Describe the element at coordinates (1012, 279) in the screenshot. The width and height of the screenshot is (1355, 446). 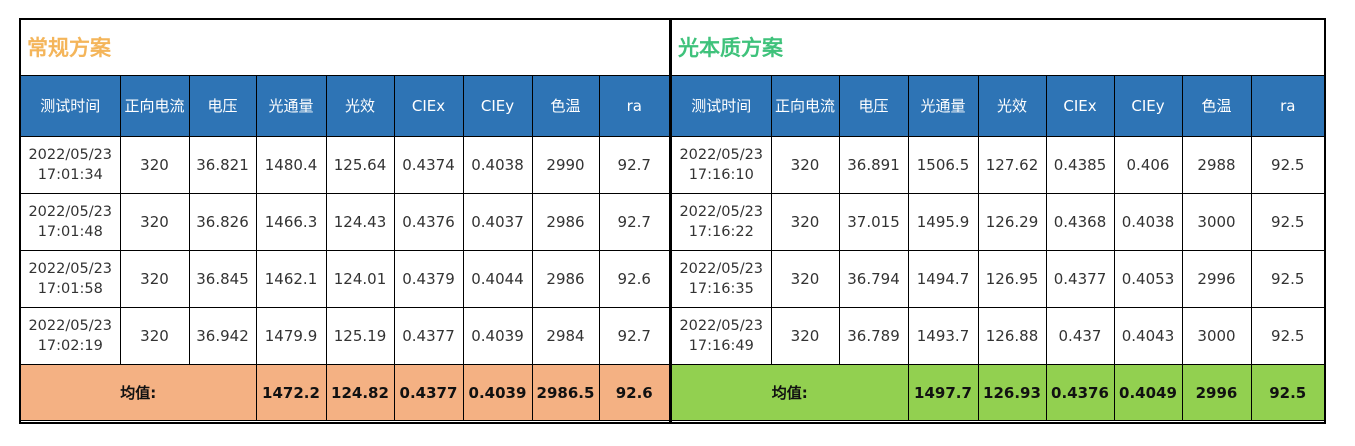
I see `cell-efficacy: 126.95` at that location.